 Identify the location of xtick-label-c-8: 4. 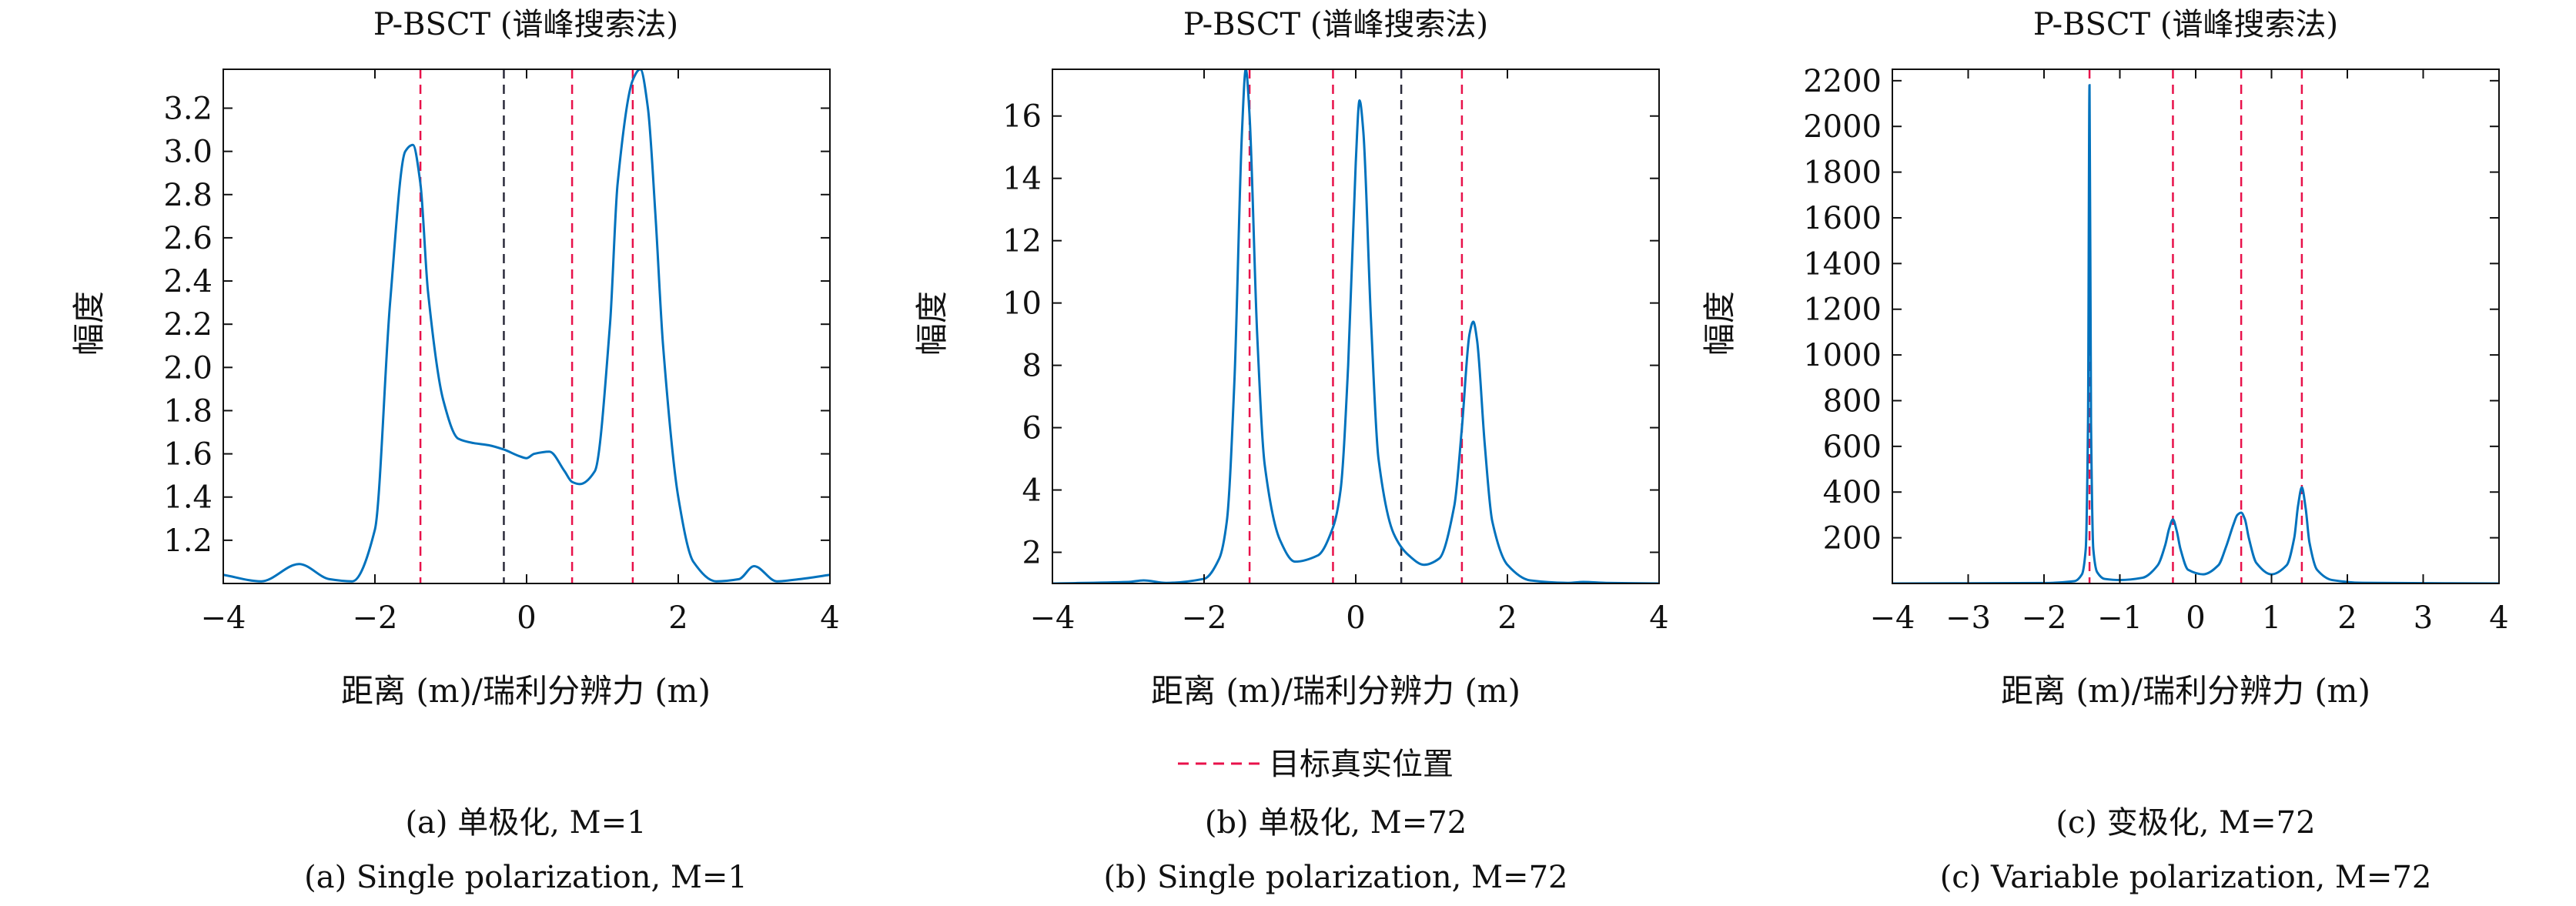
(2498, 618).